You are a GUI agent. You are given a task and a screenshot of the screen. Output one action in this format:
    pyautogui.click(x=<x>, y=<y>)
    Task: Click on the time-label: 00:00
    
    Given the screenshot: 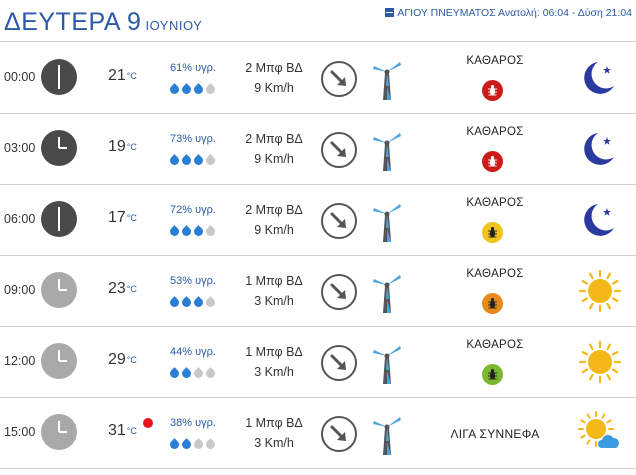 What is the action you would take?
    pyautogui.click(x=20, y=77)
    